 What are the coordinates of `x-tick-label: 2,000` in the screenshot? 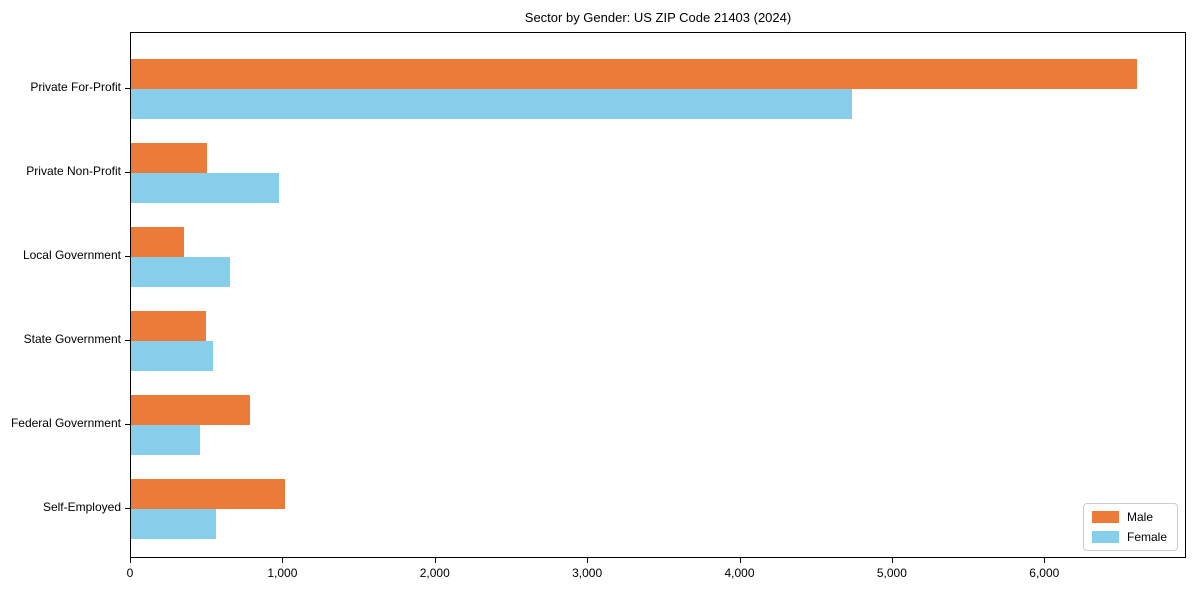 It's located at (434, 573).